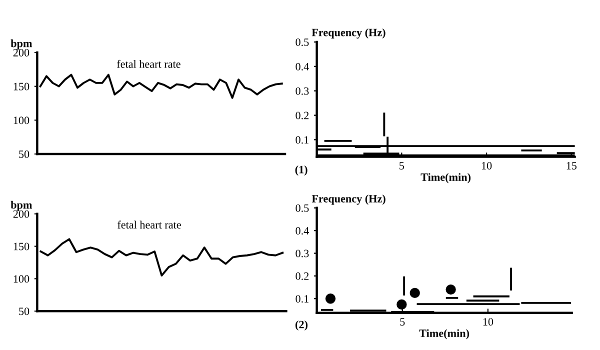  What do you see at coordinates (149, 224) in the screenshot?
I see `chart-title: fetal heart rate` at bounding box center [149, 224].